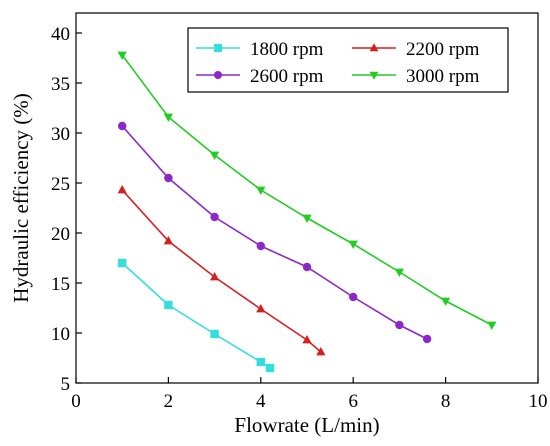 Image resolution: width=550 pixels, height=446 pixels. I want to click on x-tick-label: 10, so click(538, 401).